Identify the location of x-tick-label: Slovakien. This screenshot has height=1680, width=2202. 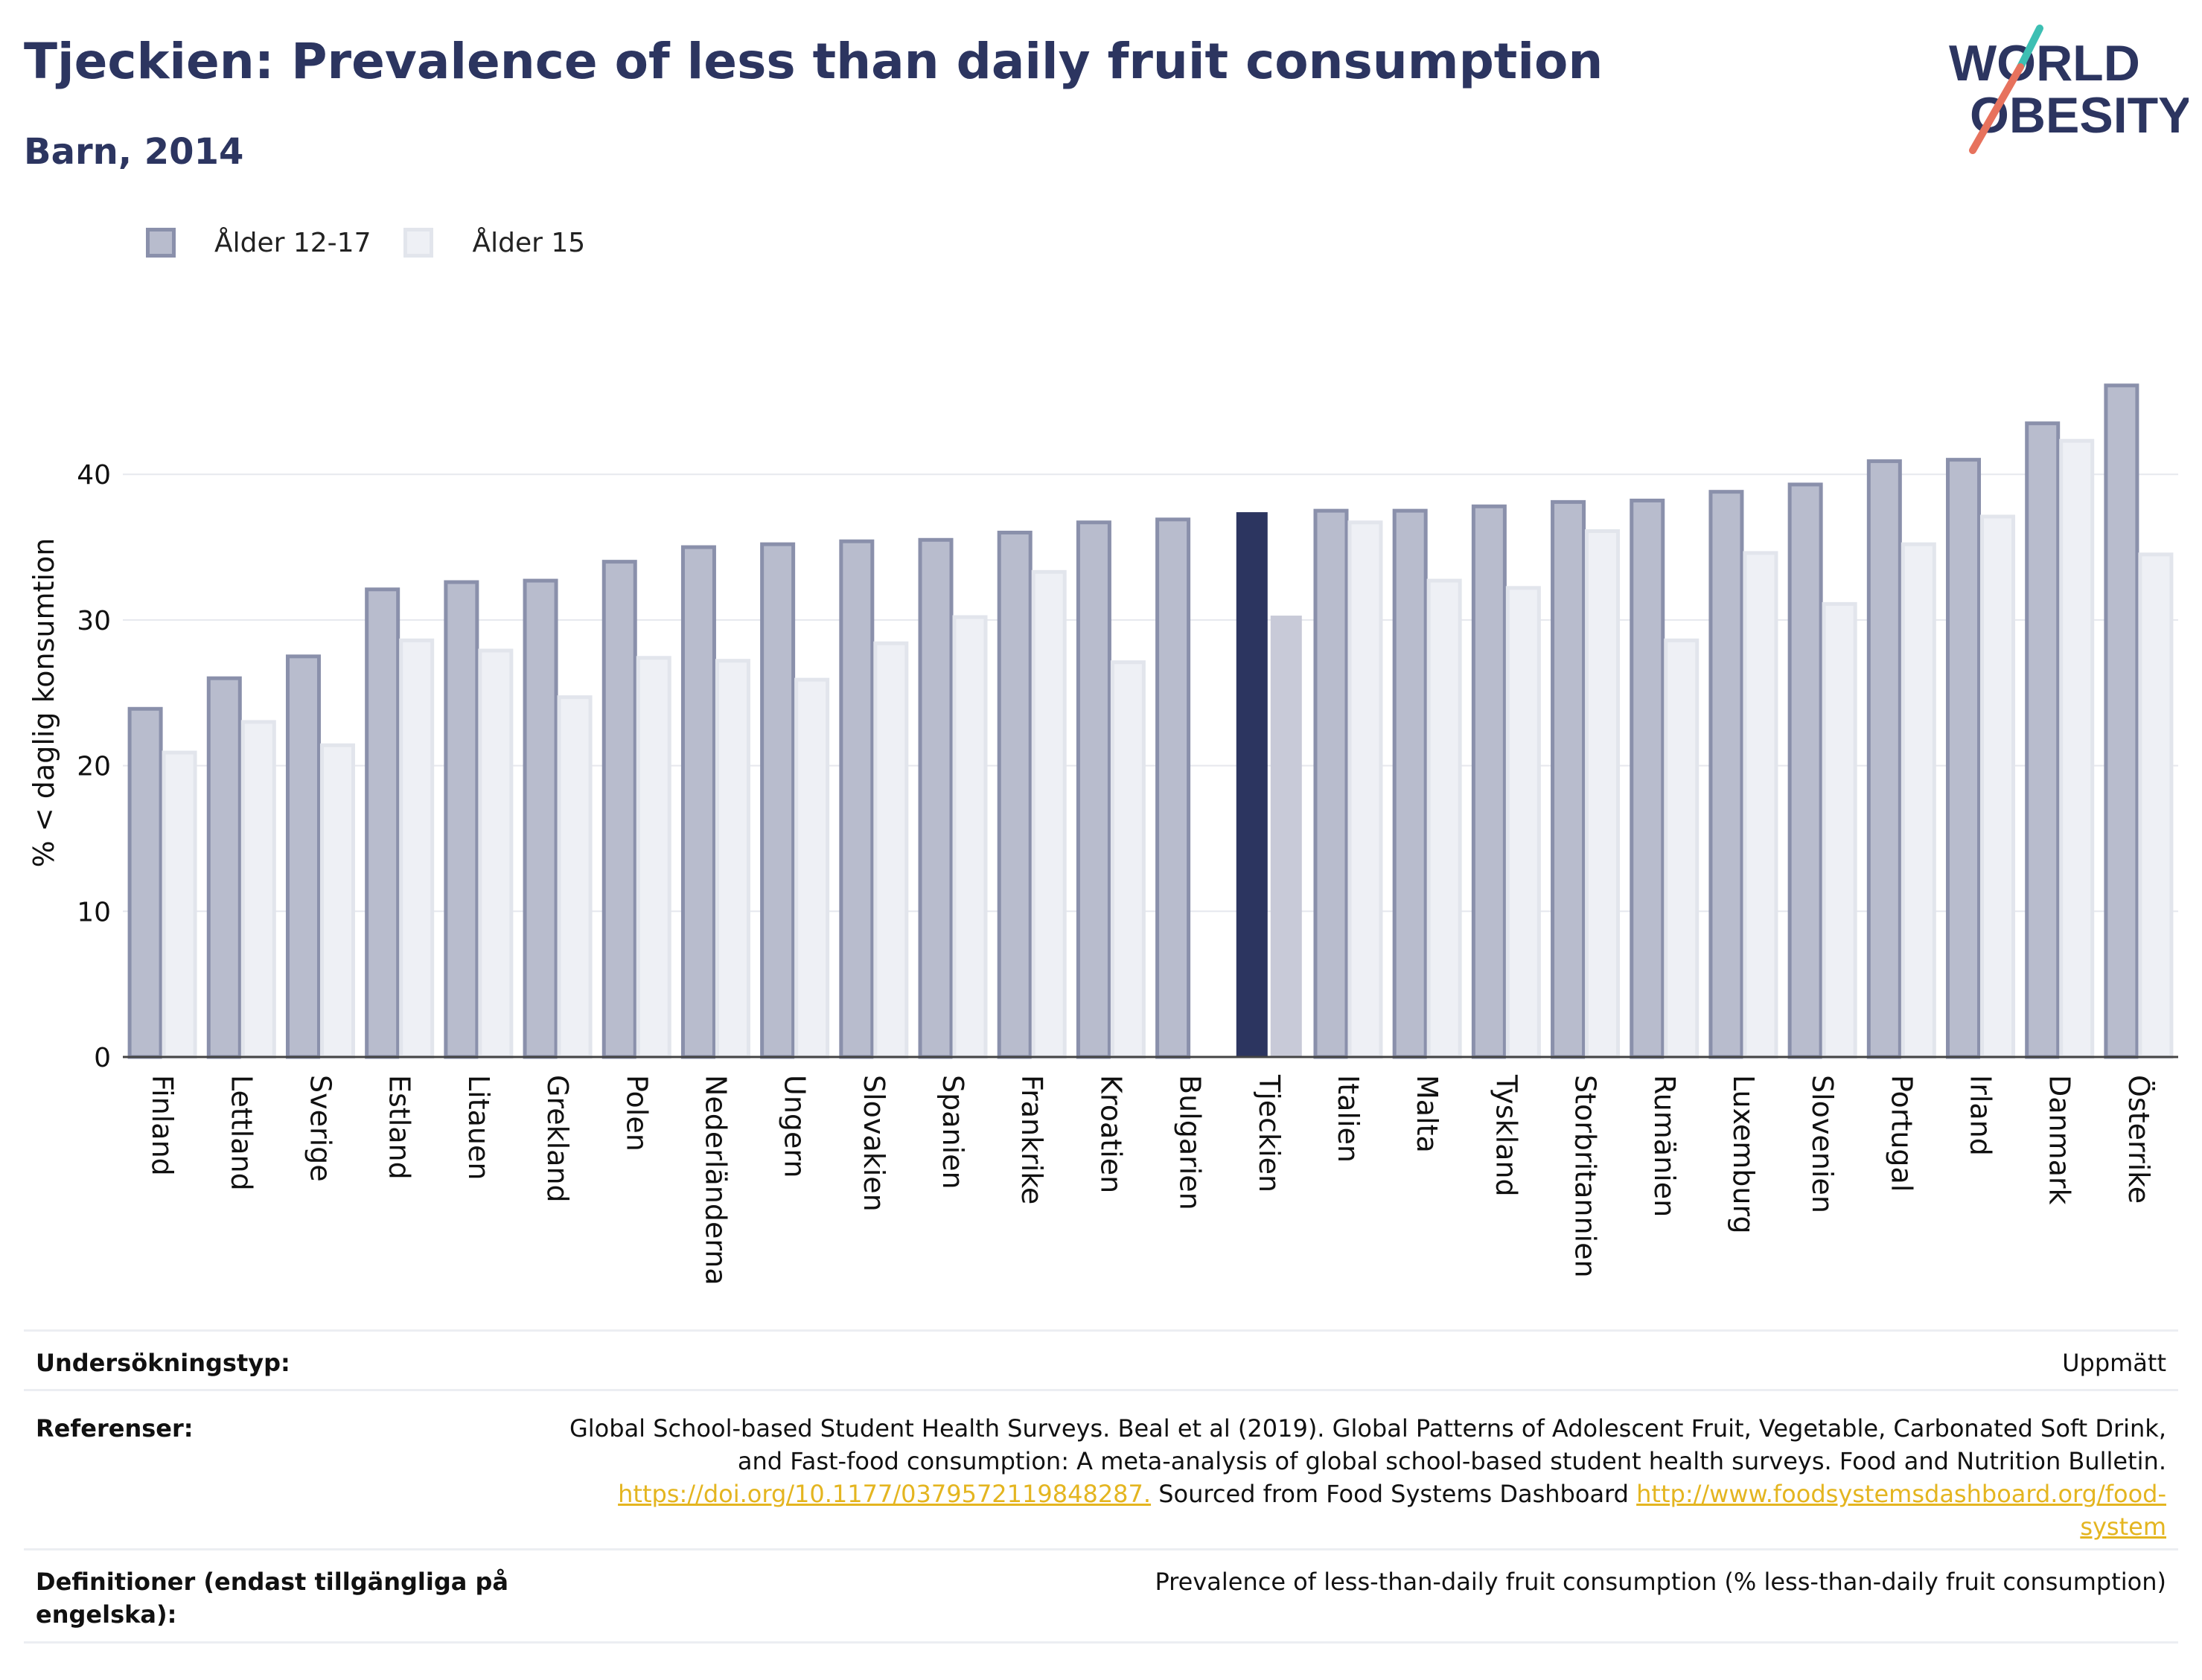
(874, 1143).